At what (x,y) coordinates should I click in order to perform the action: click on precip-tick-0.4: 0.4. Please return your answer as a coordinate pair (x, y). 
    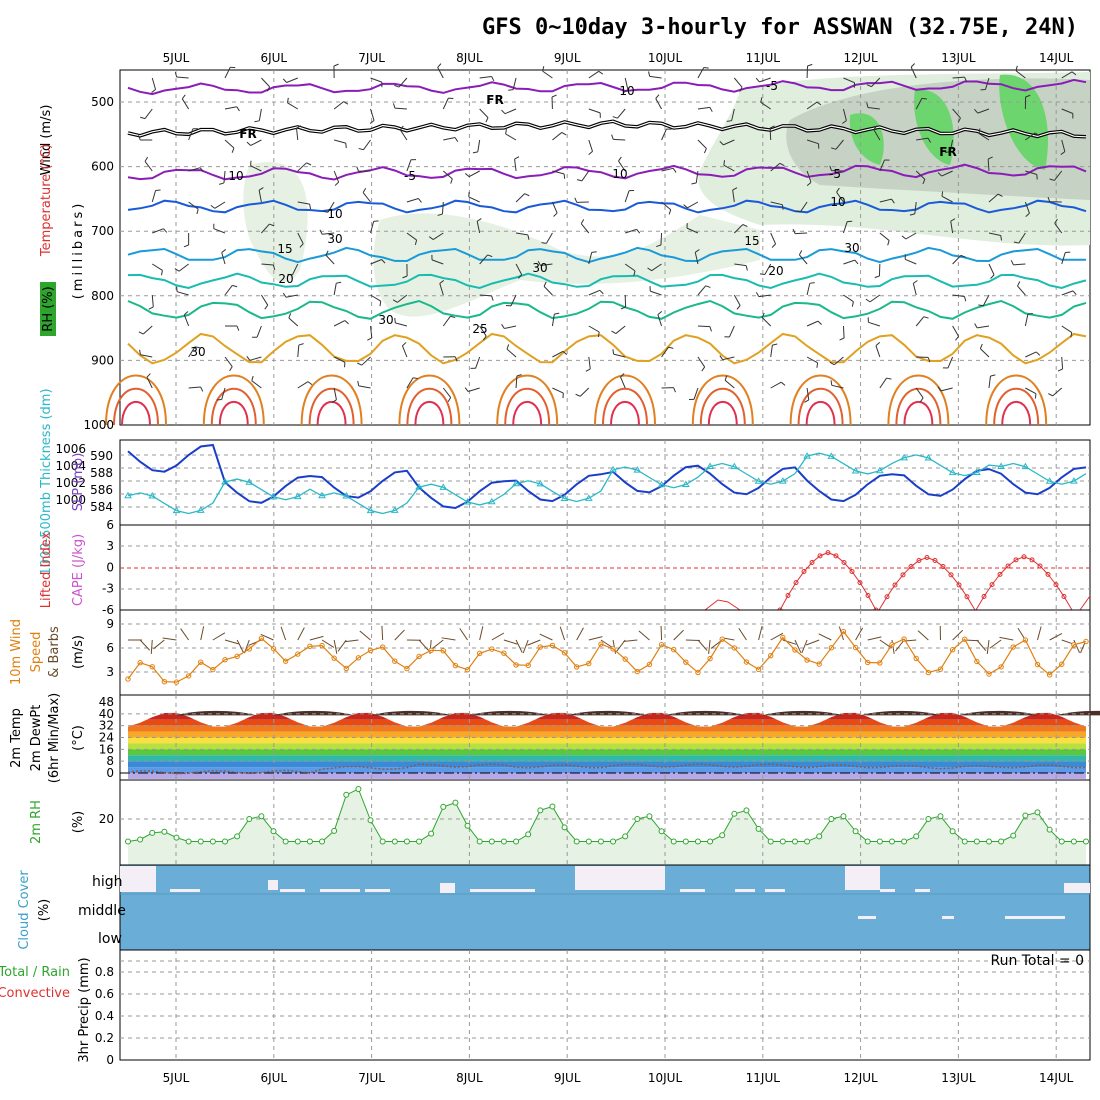
    Looking at the image, I should click on (104, 1016).